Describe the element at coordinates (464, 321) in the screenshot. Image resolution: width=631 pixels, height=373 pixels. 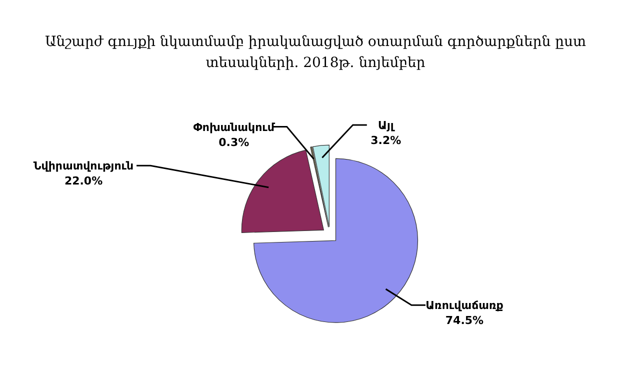
I see `data-label: 74.5%` at that location.